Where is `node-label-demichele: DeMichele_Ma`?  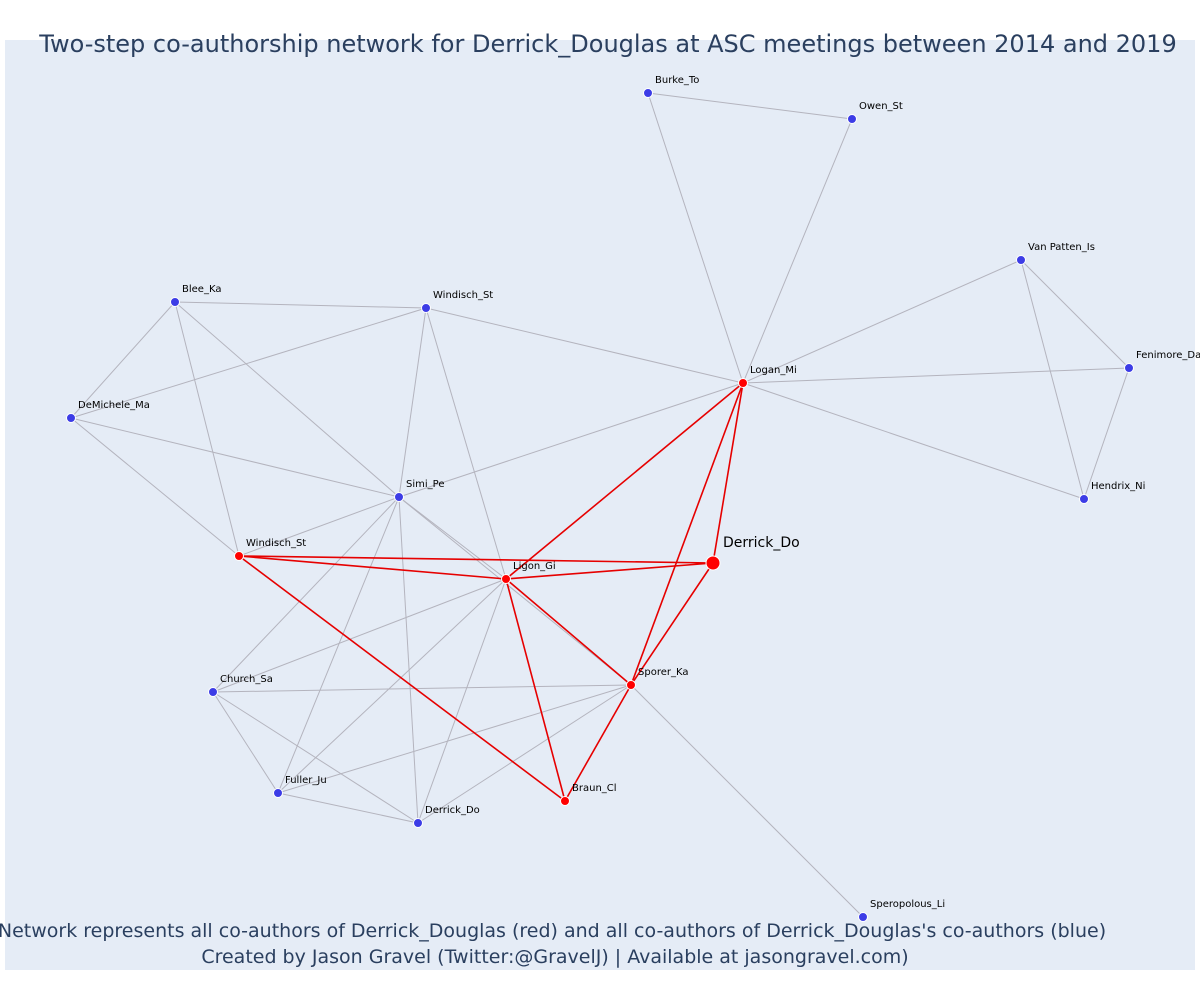 node-label-demichele: DeMichele_Ma is located at coordinates (114, 405).